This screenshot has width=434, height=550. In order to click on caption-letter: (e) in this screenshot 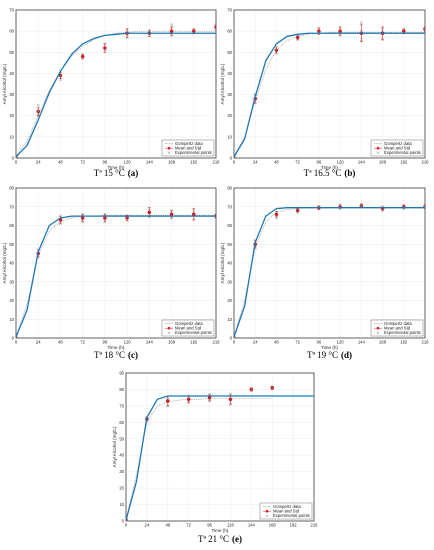, I will do `click(237, 539)`.